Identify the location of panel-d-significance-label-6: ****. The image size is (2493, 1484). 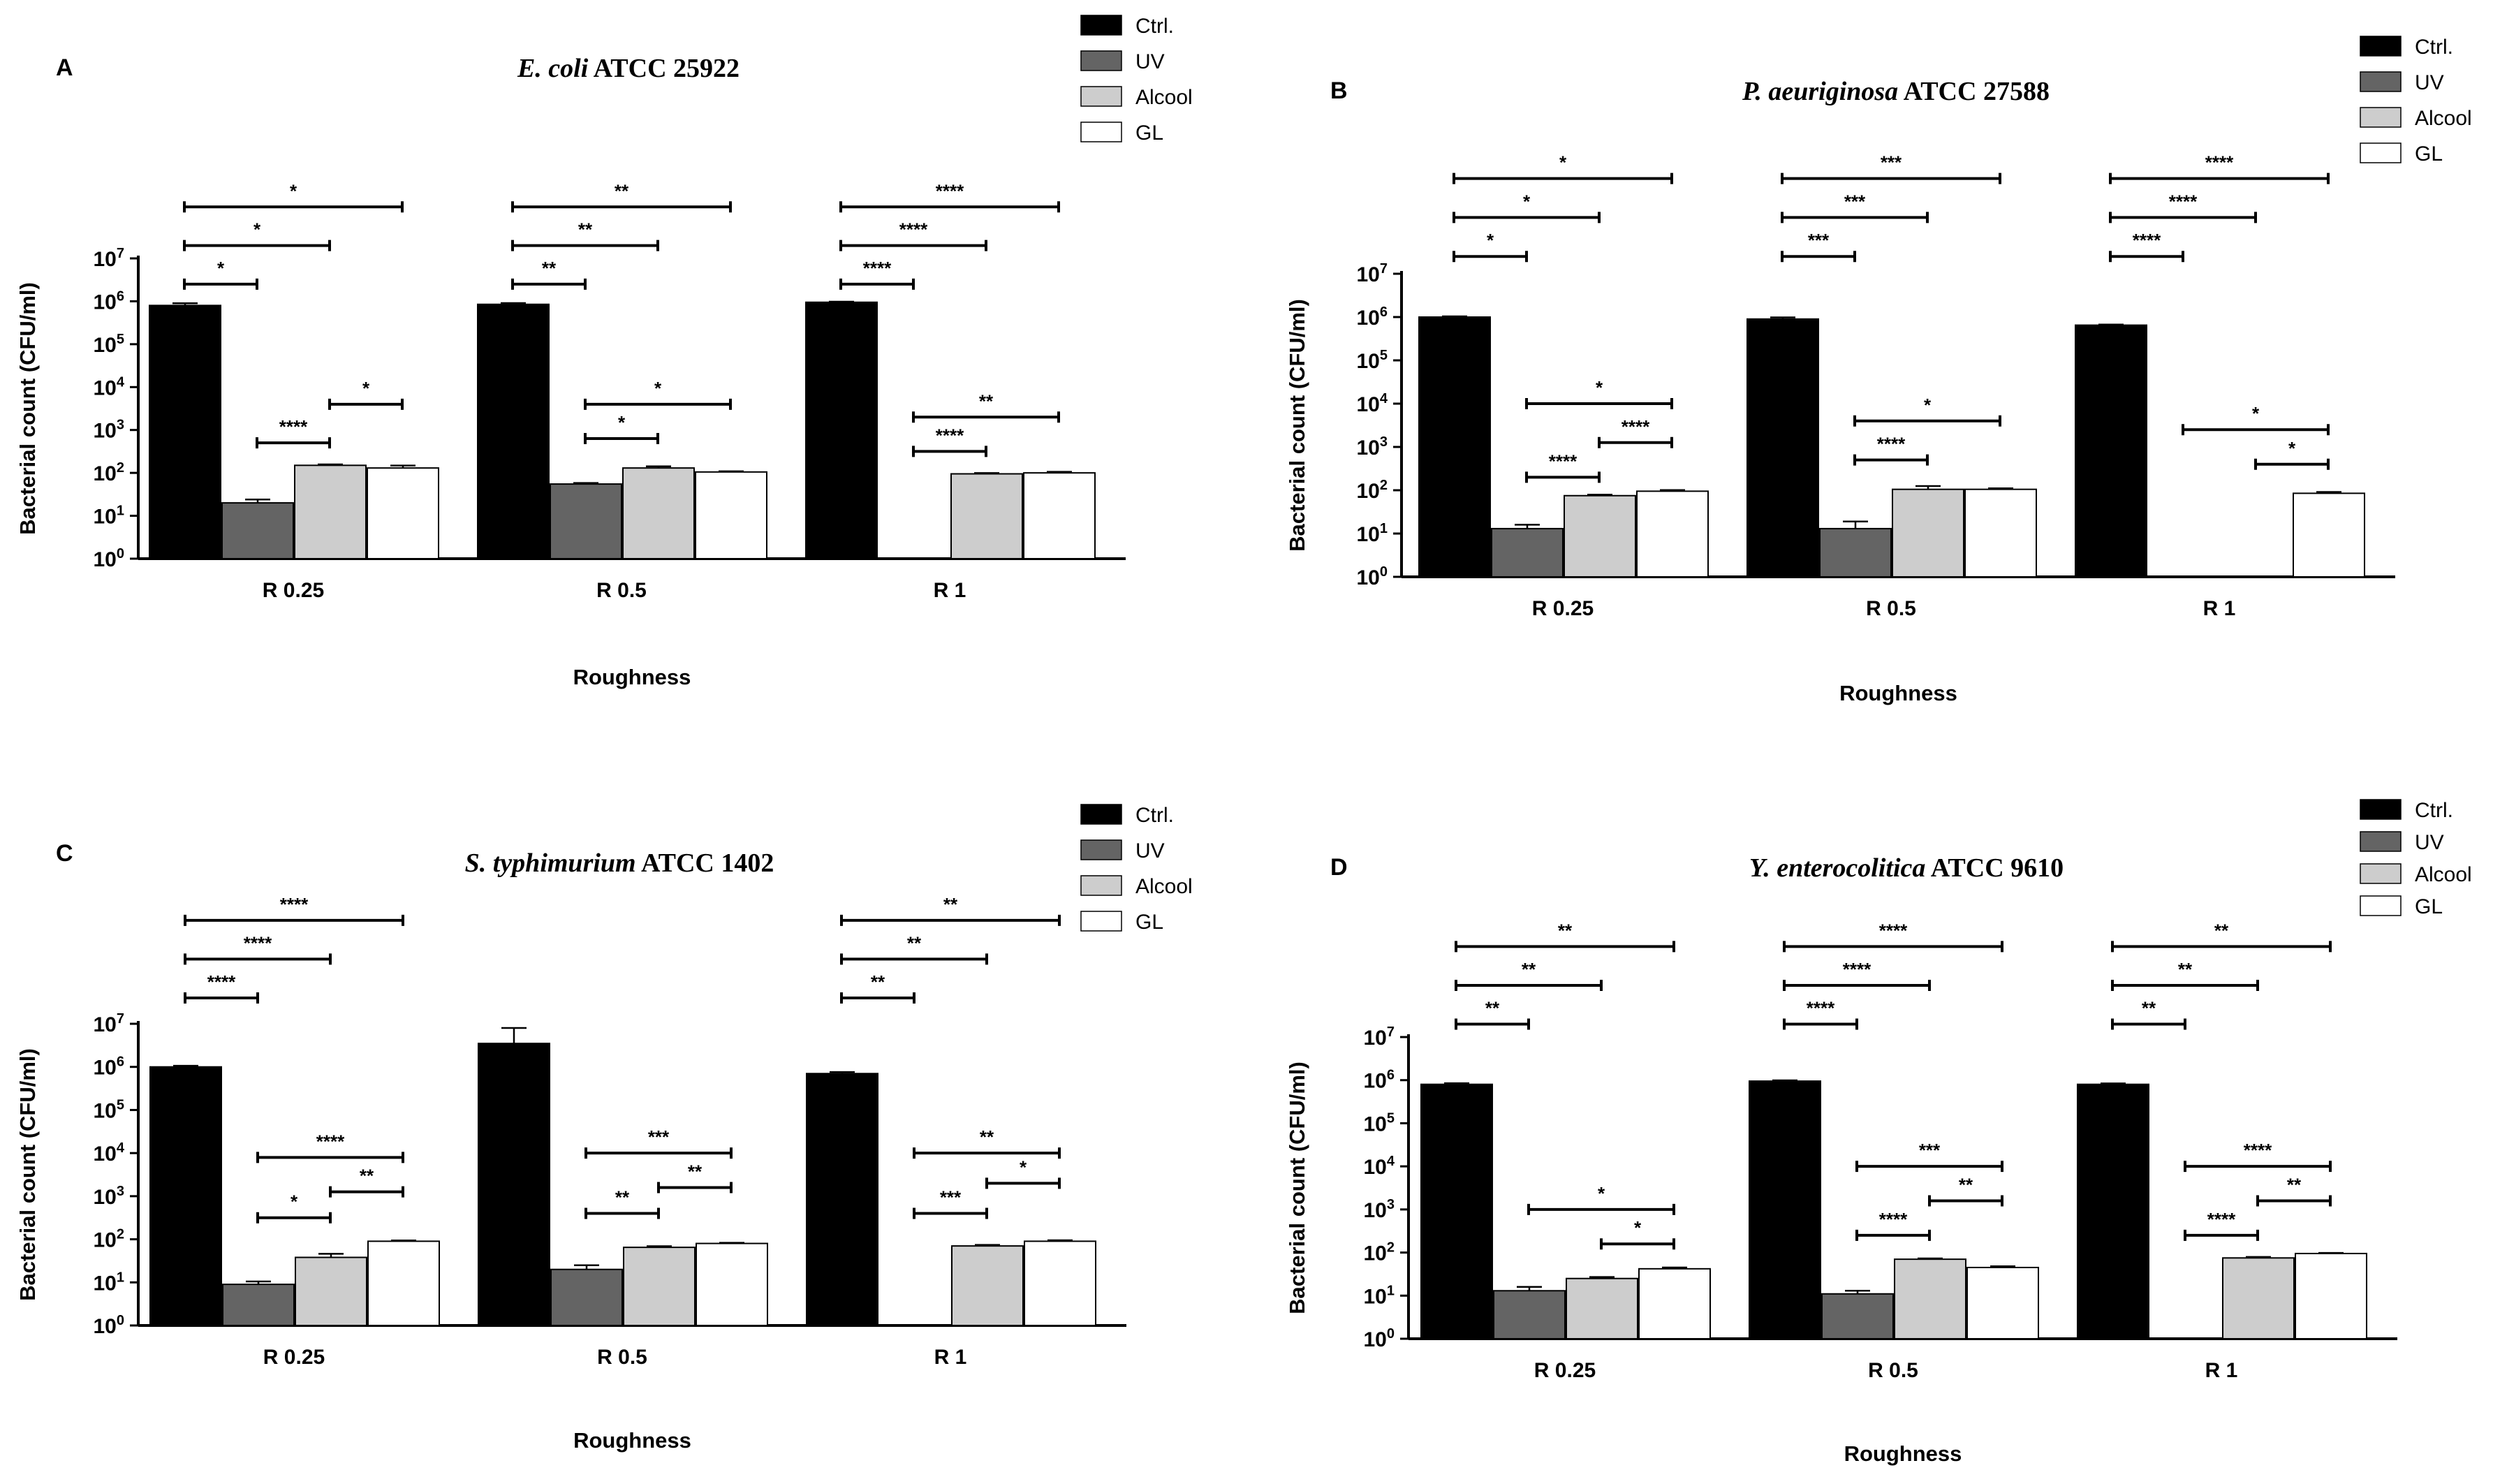
(1857, 969).